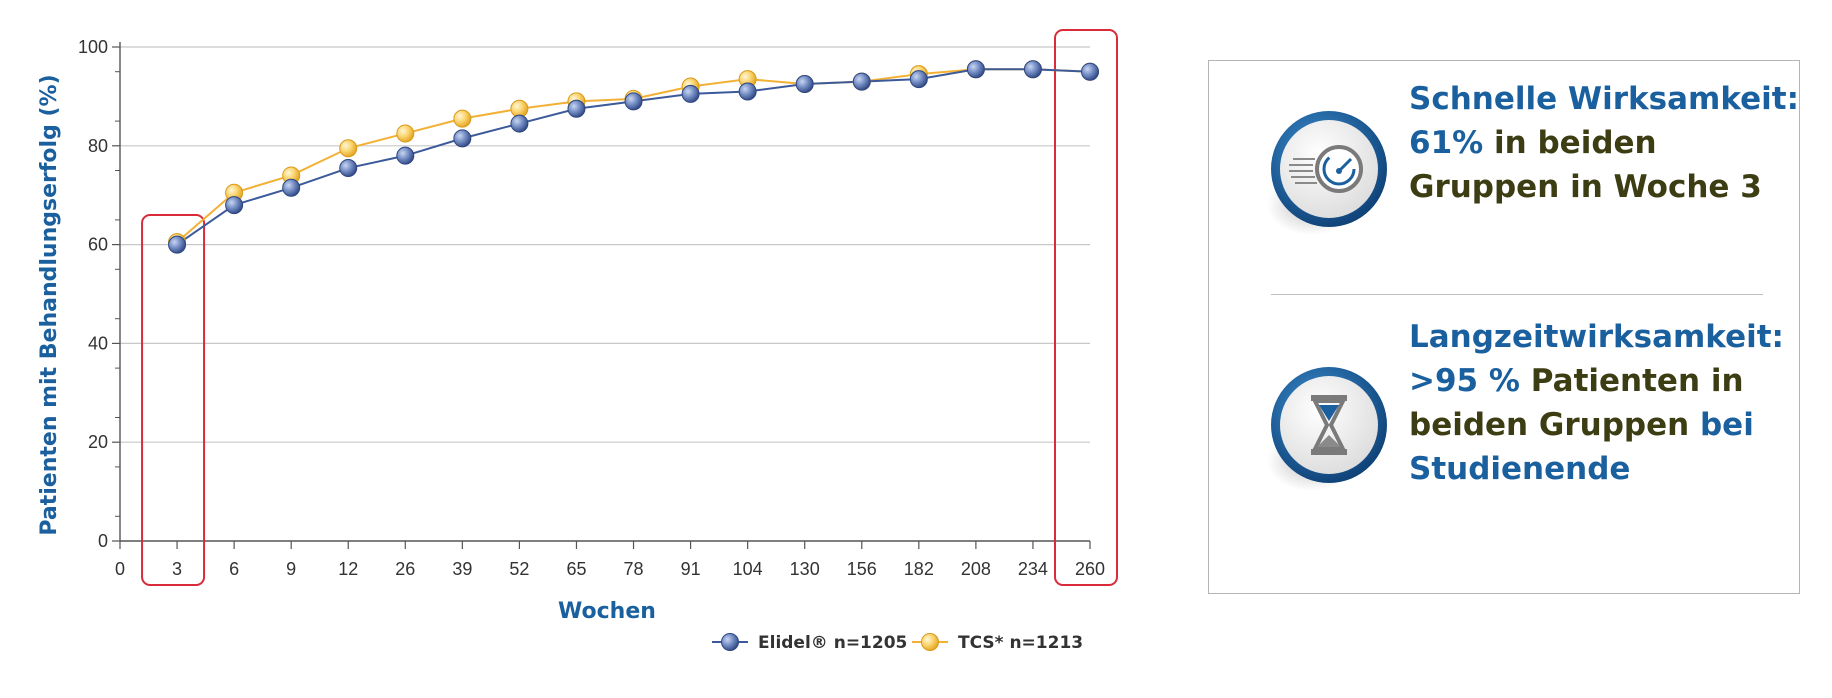  I want to click on x-tick-label-78: 78, so click(634, 569).